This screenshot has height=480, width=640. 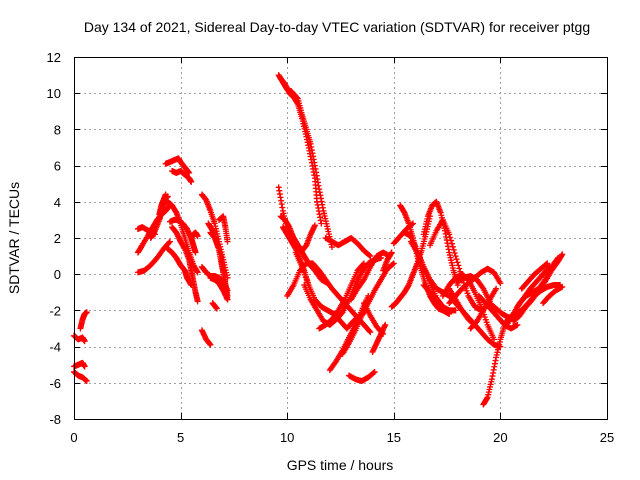 What do you see at coordinates (55, 310) in the screenshot?
I see `y-tick-label: -2` at bounding box center [55, 310].